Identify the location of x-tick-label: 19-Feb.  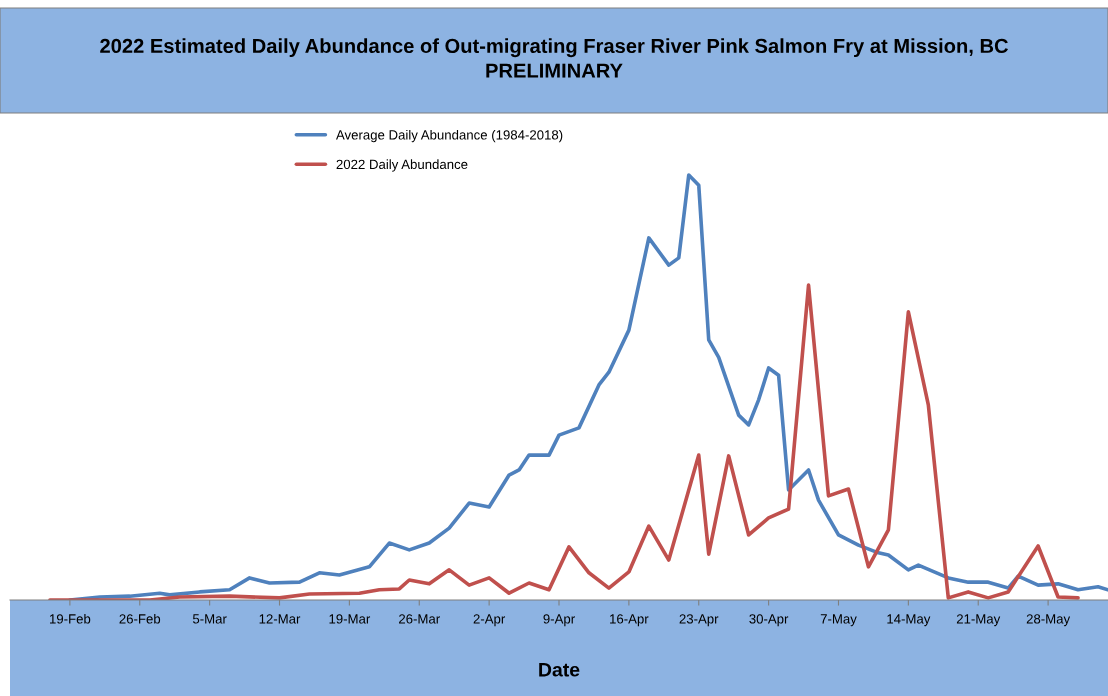
(70, 618).